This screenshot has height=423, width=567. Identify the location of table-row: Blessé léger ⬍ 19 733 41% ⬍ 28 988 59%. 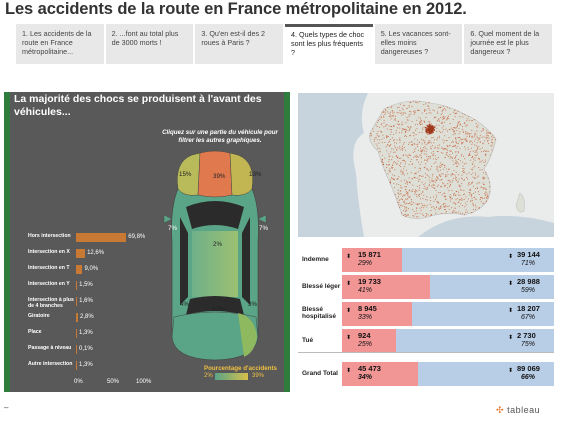
(426, 288).